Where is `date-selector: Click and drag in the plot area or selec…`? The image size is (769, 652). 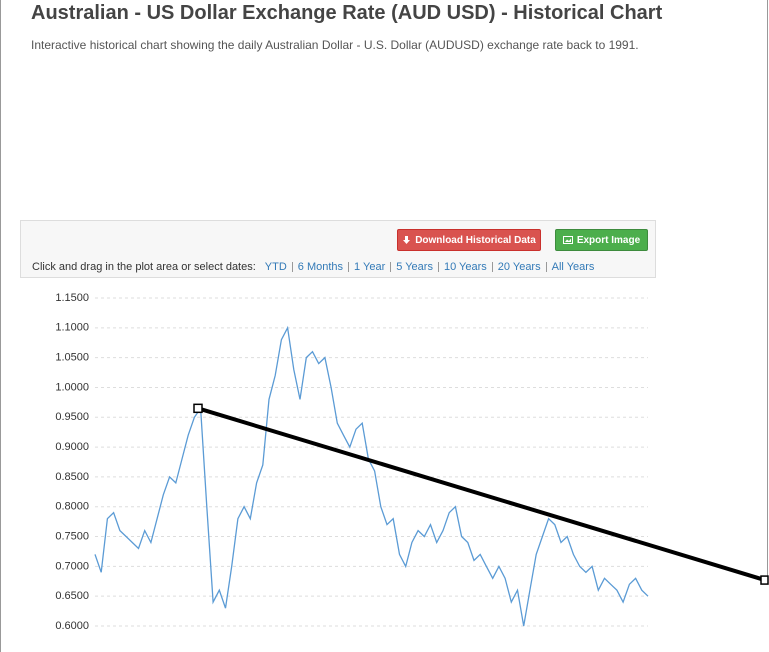 date-selector: Click and drag in the plot area or selec… is located at coordinates (315, 267).